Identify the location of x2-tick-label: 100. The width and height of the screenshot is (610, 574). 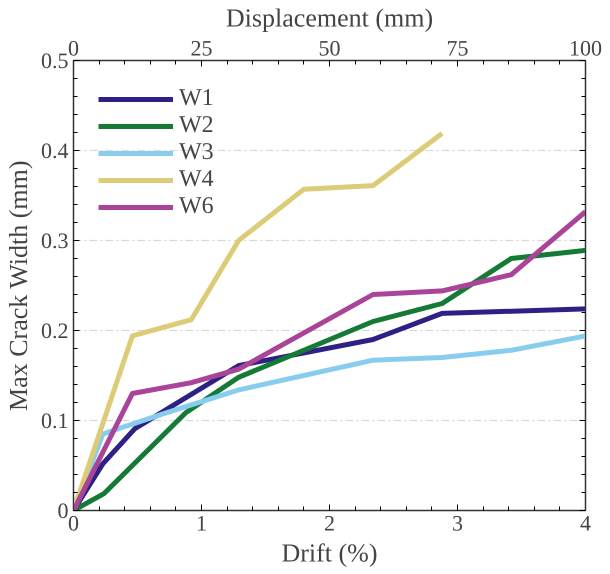
(585, 48).